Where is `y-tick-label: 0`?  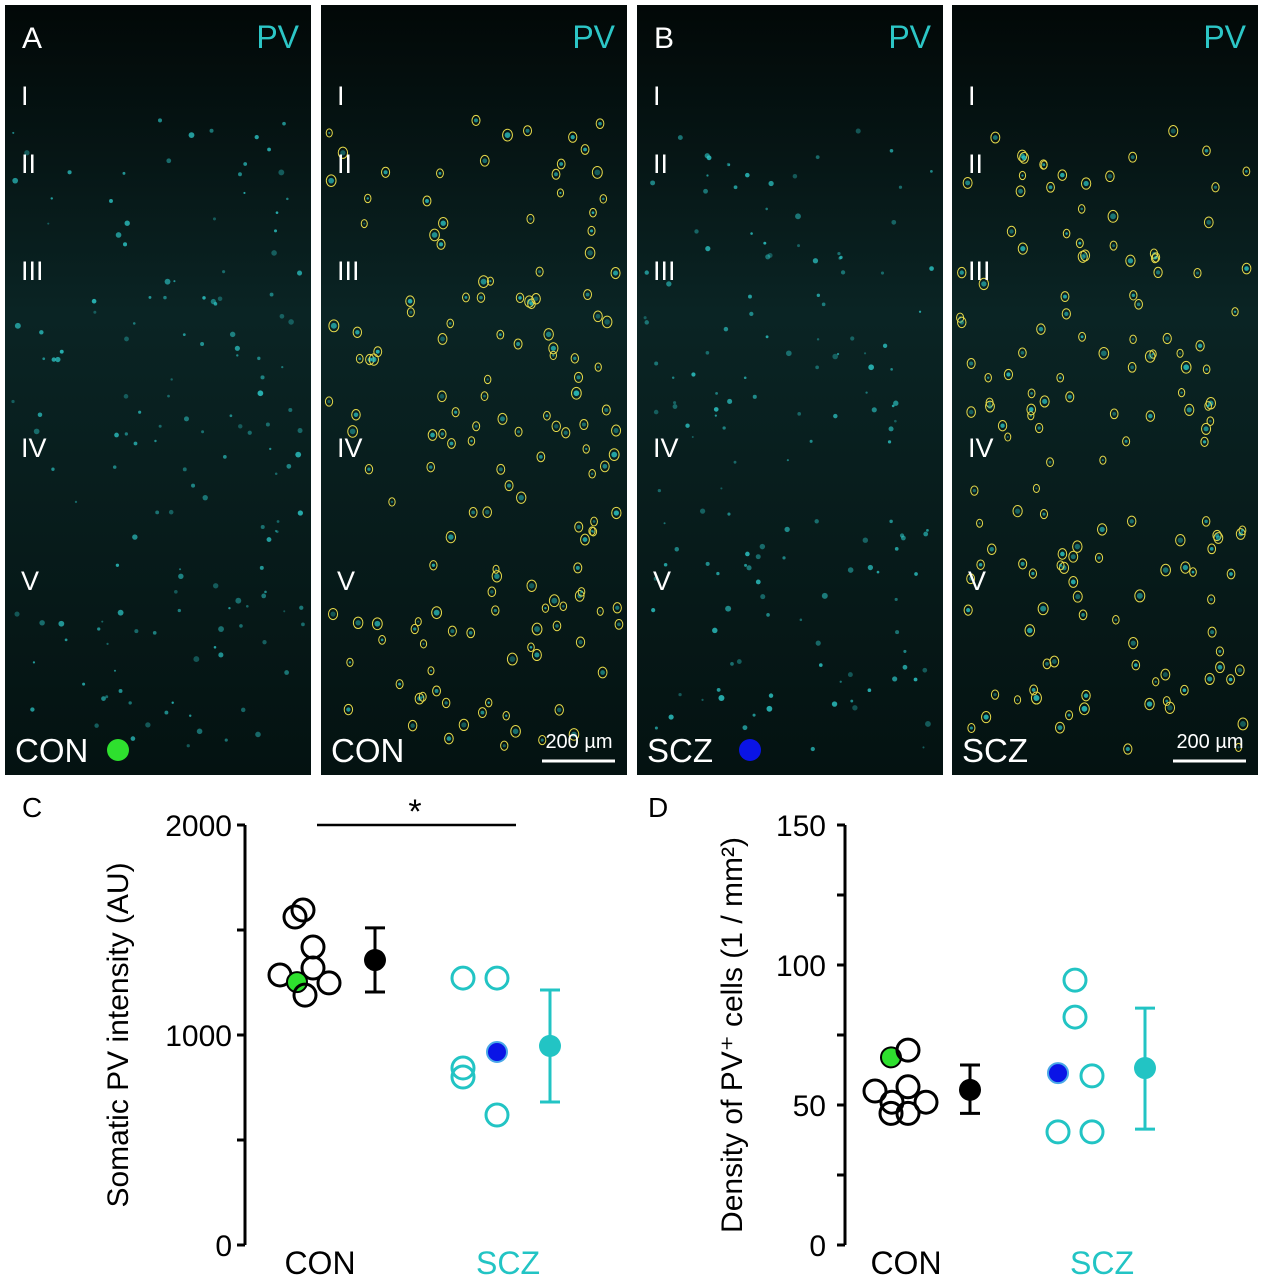
y-tick-label: 0 is located at coordinates (817, 1246).